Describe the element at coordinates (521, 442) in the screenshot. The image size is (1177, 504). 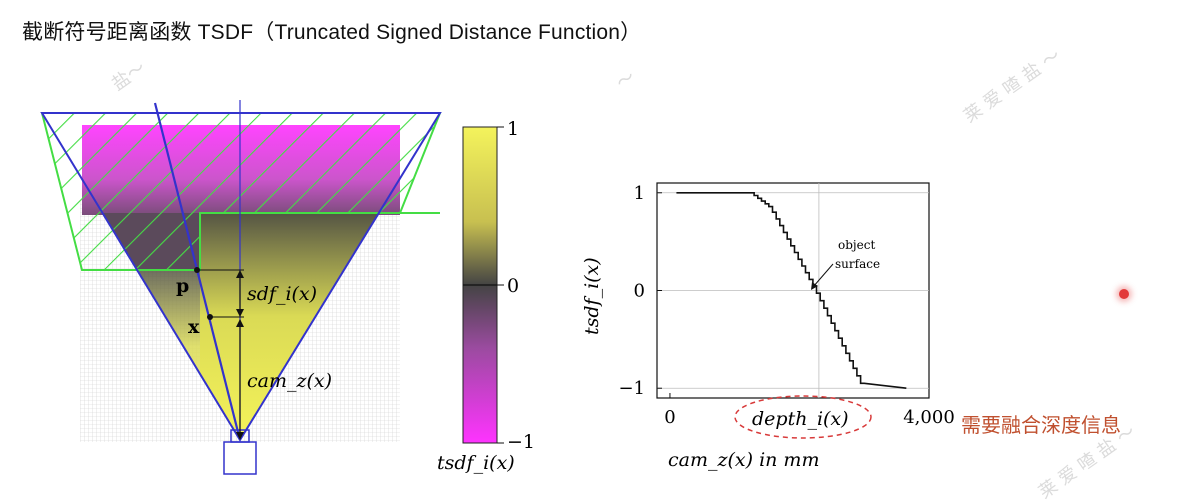
I see `colorbar-bottom-label: −1` at that location.